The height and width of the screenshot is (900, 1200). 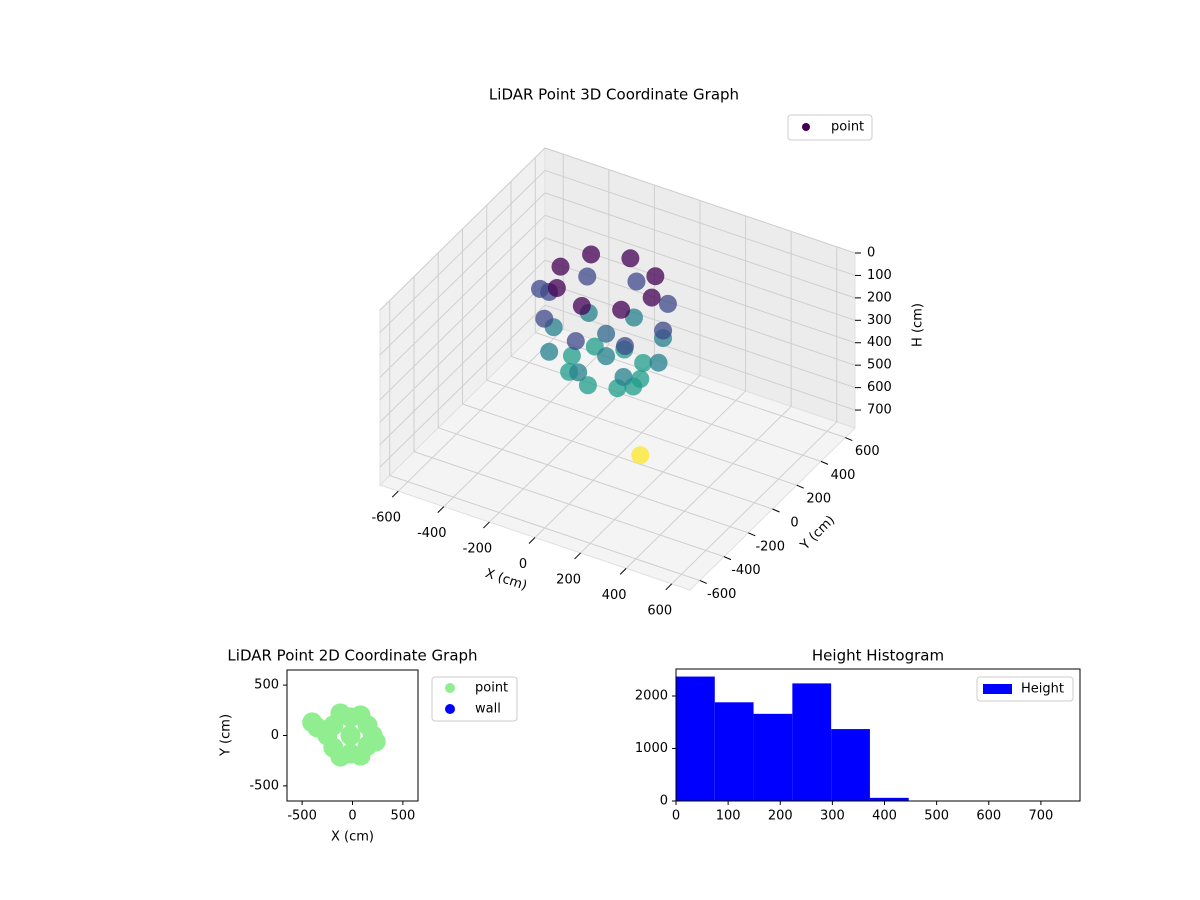 I want to click on y-tick-label: -500, so click(x=264, y=785).